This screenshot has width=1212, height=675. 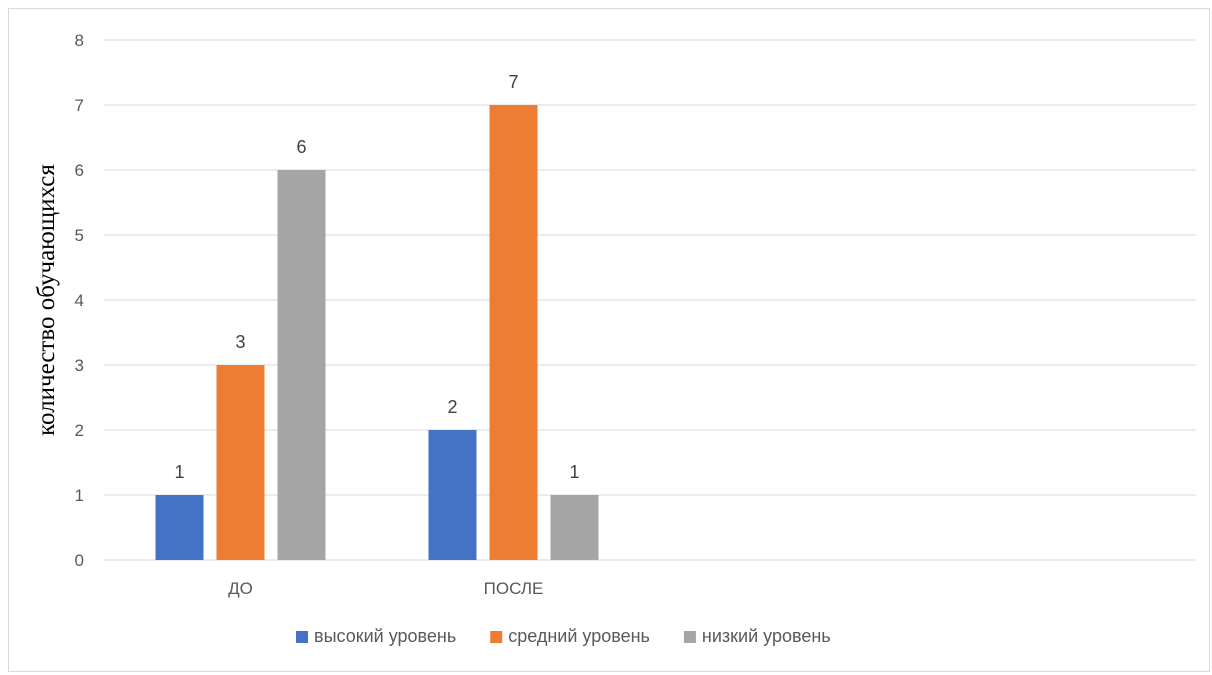 What do you see at coordinates (79, 40) in the screenshot?
I see `y-tick-label: 8` at bounding box center [79, 40].